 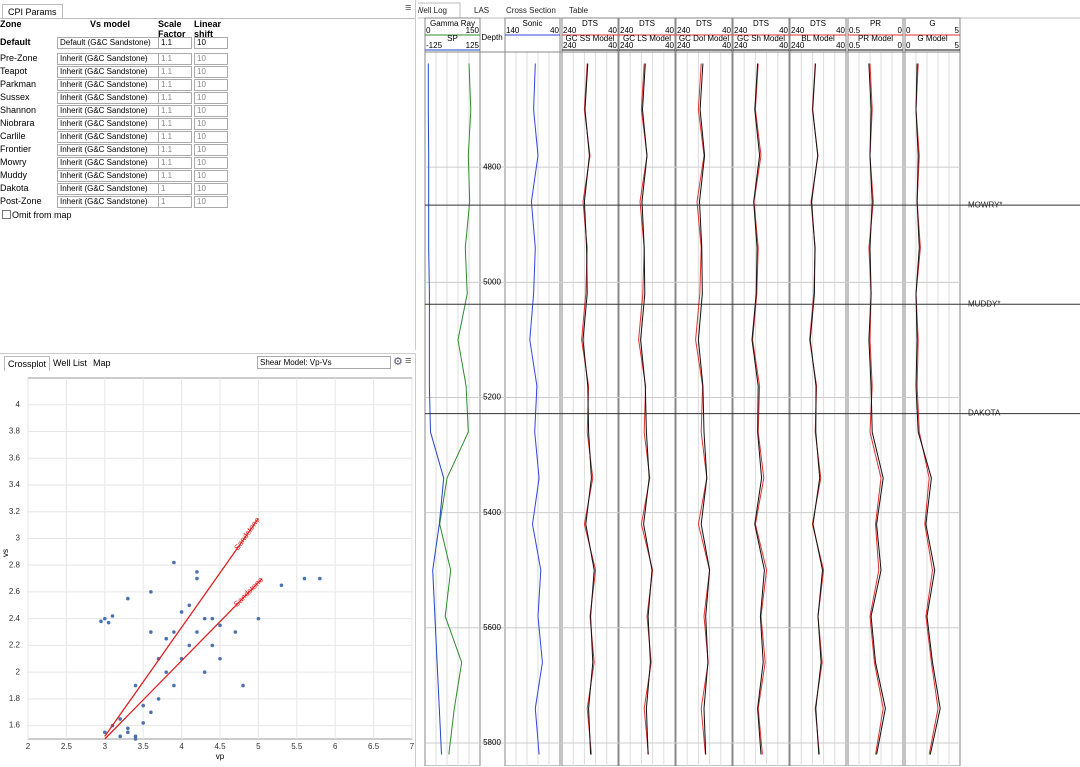 What do you see at coordinates (32, 11) in the screenshot?
I see `tab: CPI Params` at bounding box center [32, 11].